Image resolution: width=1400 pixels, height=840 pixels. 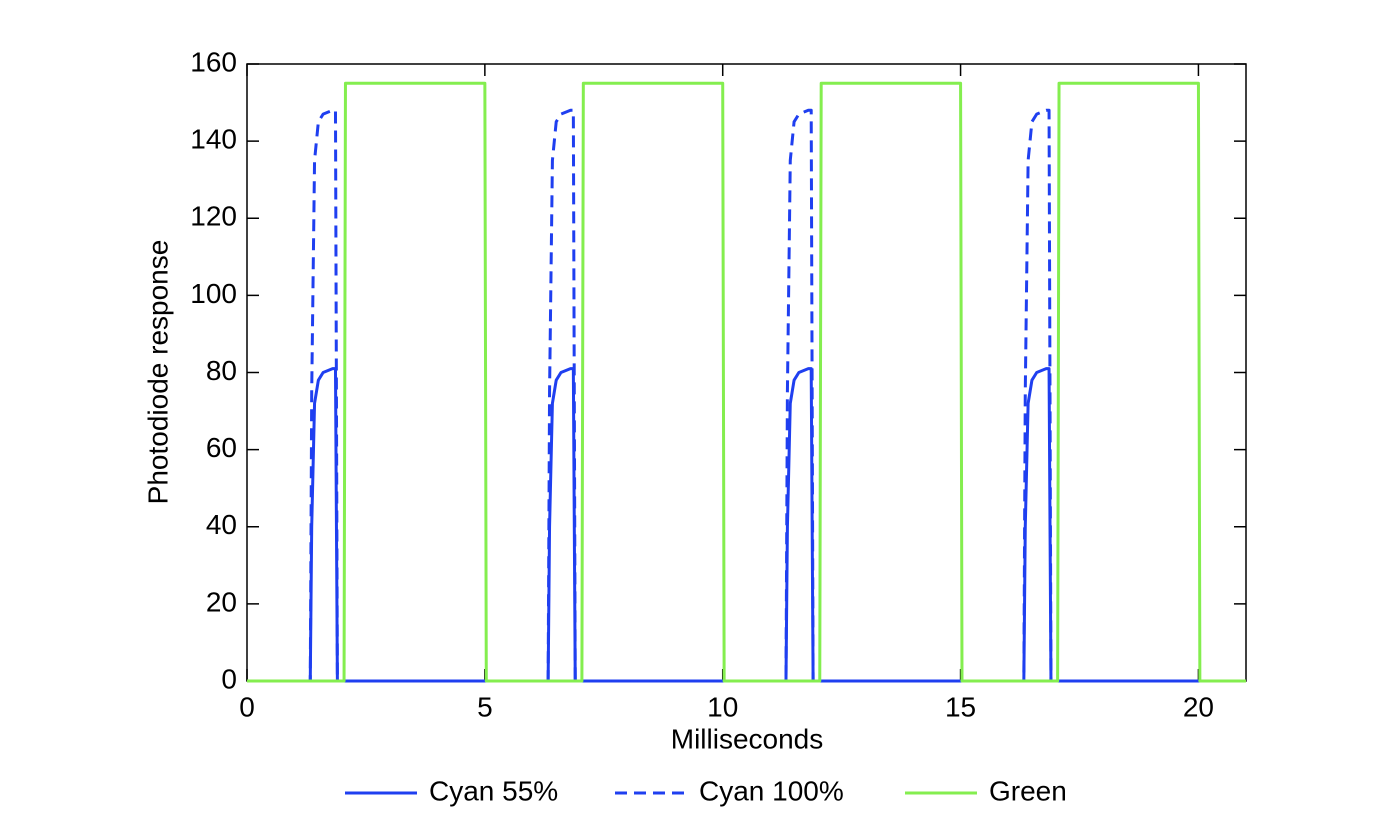 I want to click on y-tick-label: 100, so click(x=213, y=293).